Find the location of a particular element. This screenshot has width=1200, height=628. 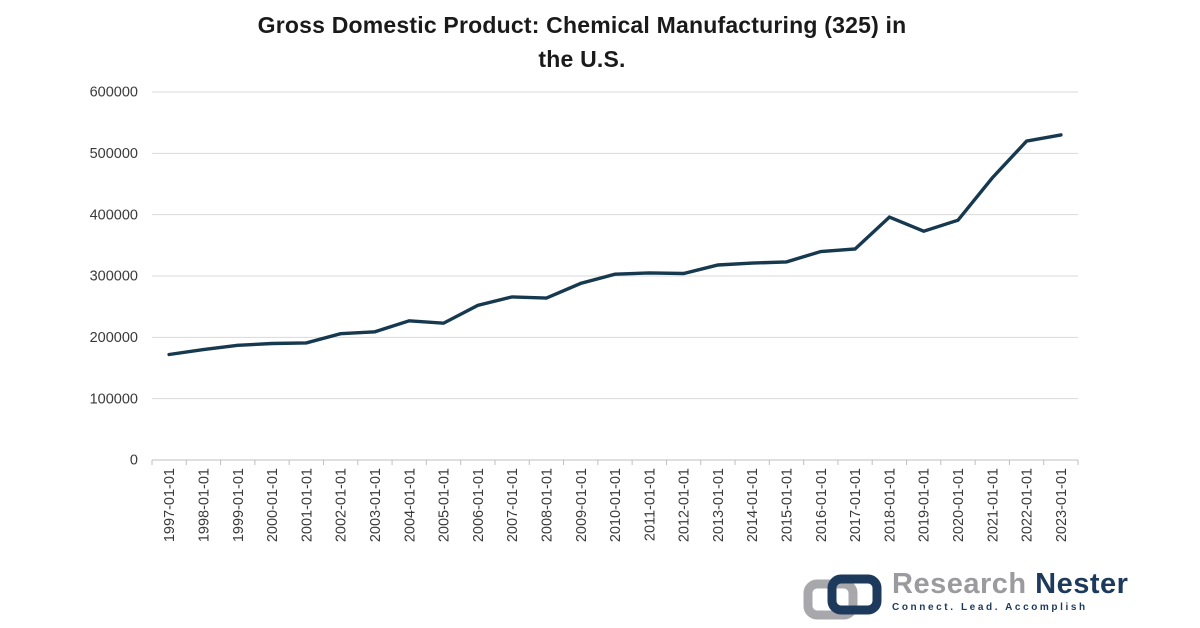

y-tick-label: 200000 is located at coordinates (114, 338).